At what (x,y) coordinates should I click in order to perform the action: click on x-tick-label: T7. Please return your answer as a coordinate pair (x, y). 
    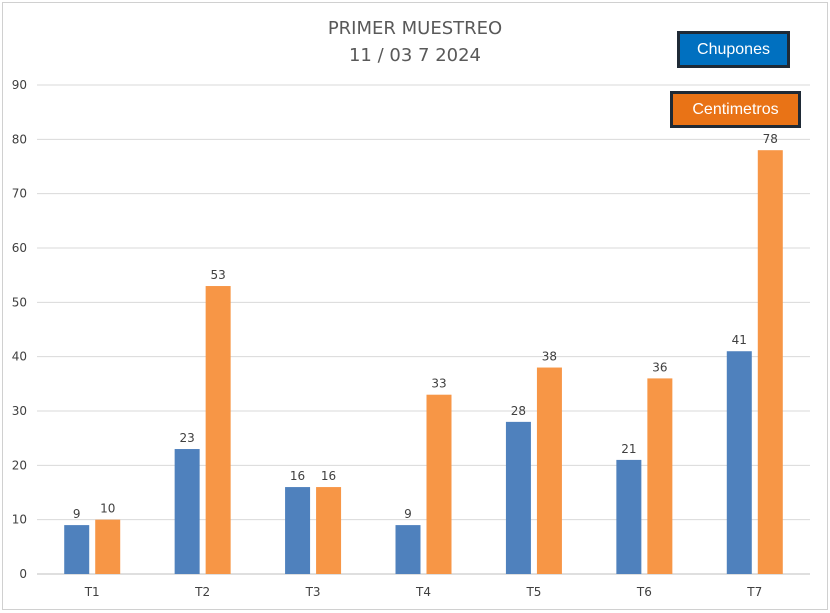
    Looking at the image, I should click on (754, 592).